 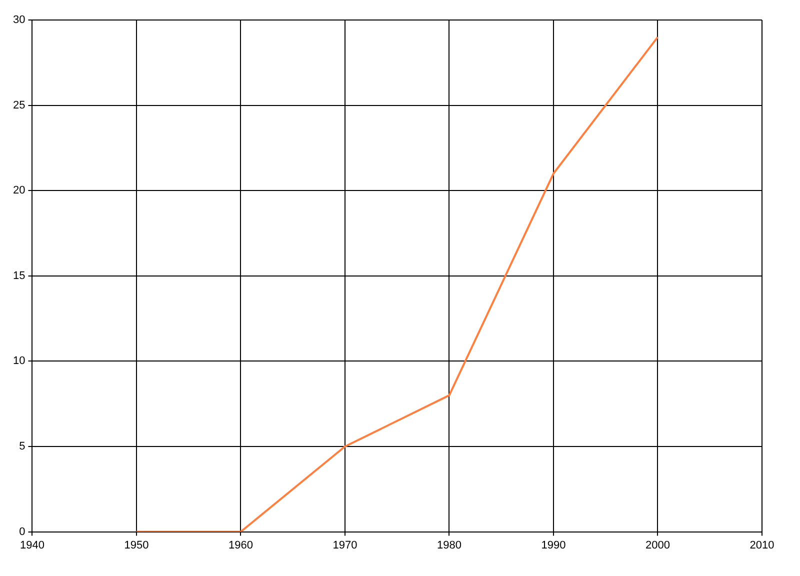 What do you see at coordinates (19, 361) in the screenshot?
I see `y-tick-label: 10` at bounding box center [19, 361].